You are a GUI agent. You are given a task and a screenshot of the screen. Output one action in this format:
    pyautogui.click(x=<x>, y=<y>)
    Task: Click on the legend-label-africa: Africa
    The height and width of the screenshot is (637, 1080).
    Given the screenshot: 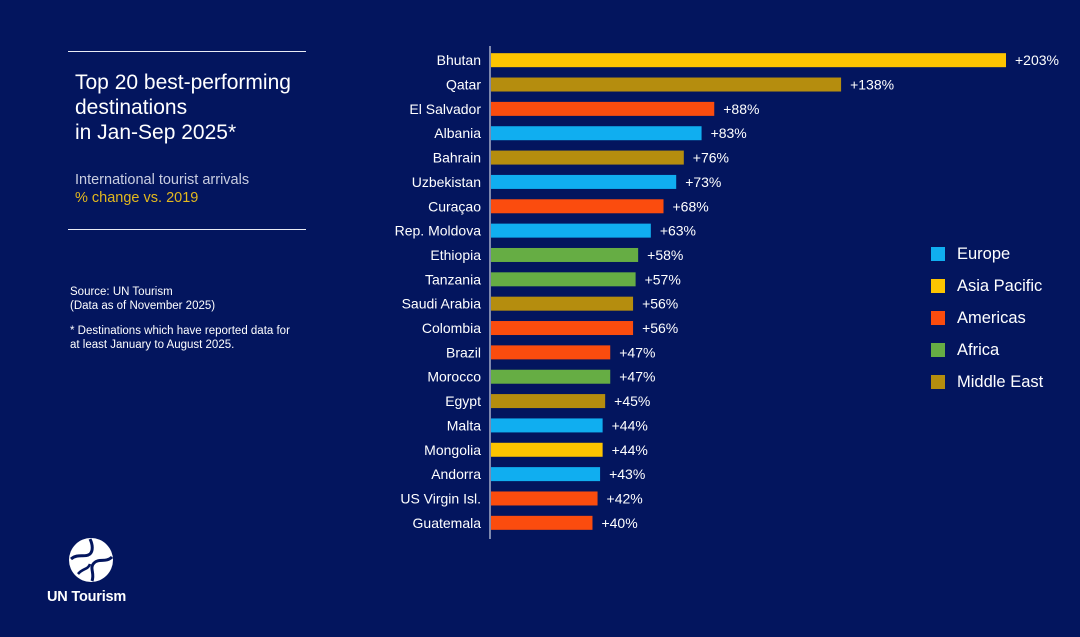 What is the action you would take?
    pyautogui.click(x=978, y=349)
    